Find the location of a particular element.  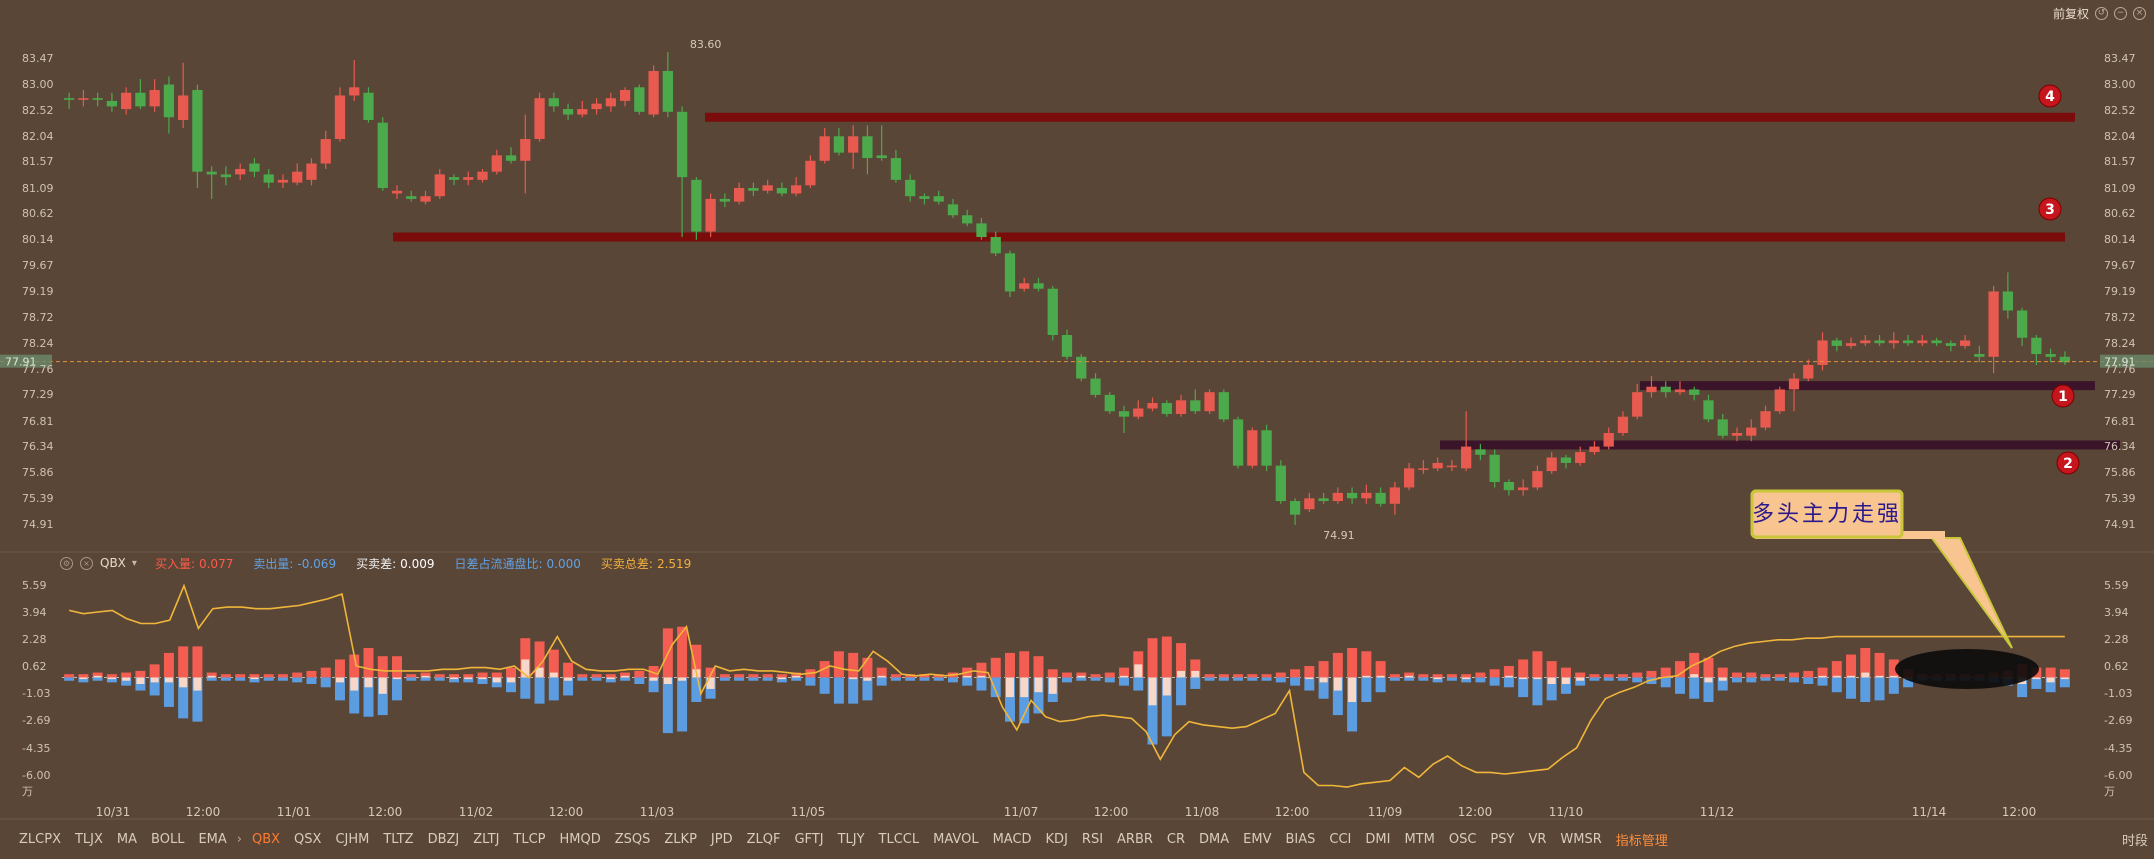

tab-boll: BOLL is located at coordinates (168, 839).